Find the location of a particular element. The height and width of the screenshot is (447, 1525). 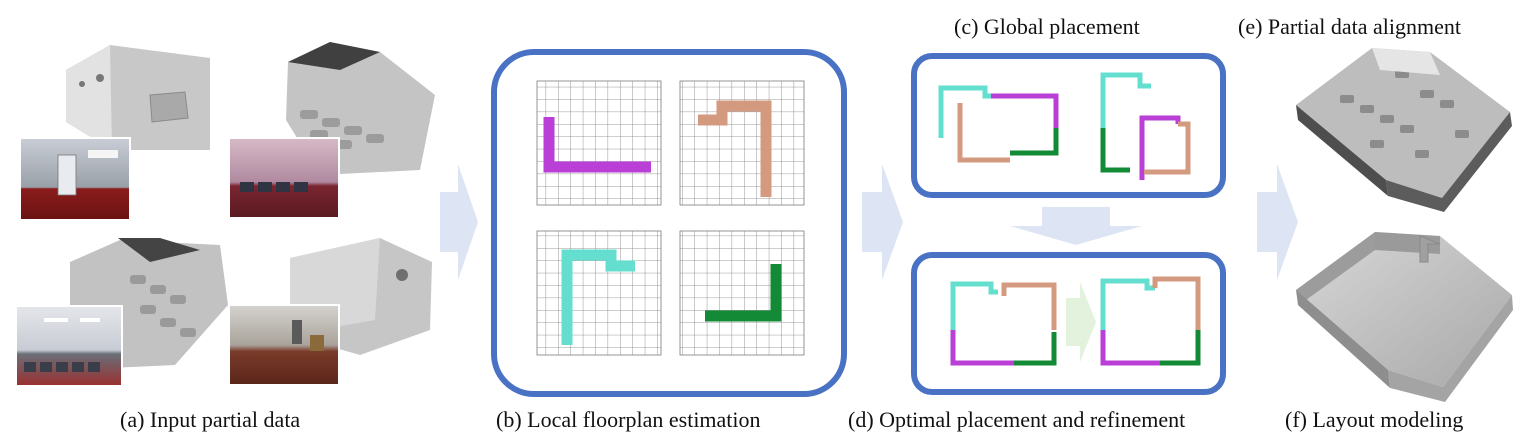

refinement-arrow is located at coordinates (1081, 322).